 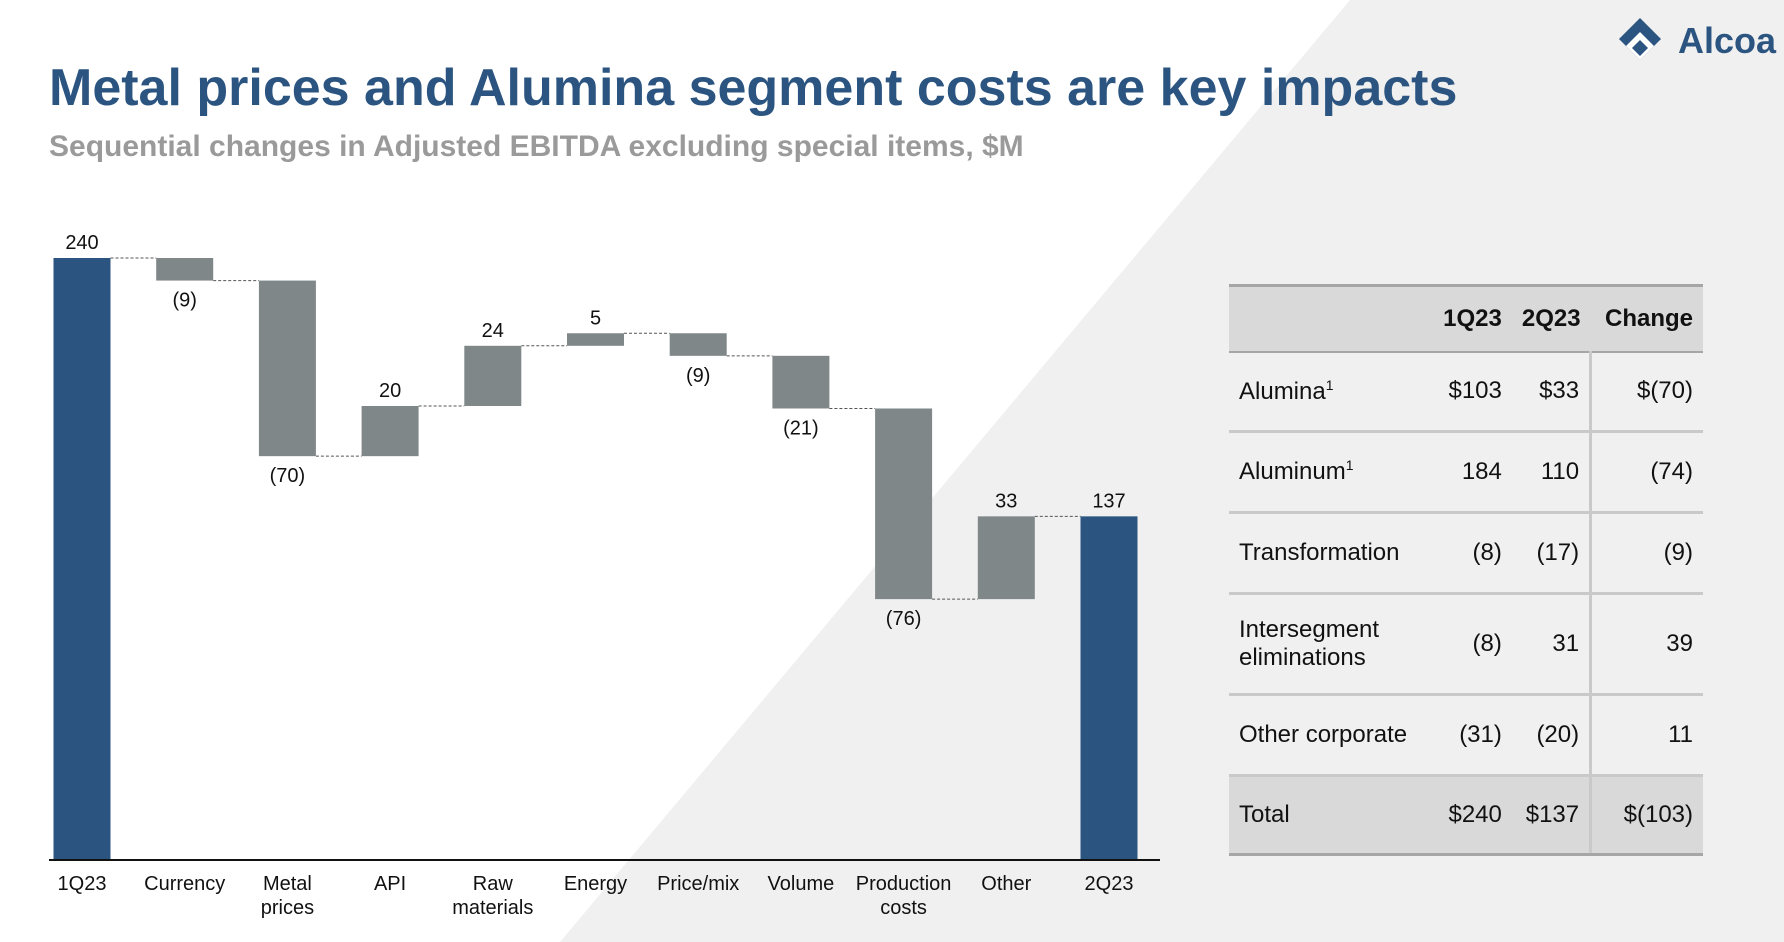 What do you see at coordinates (1646, 318) in the screenshot?
I see `table-header-change: Change` at bounding box center [1646, 318].